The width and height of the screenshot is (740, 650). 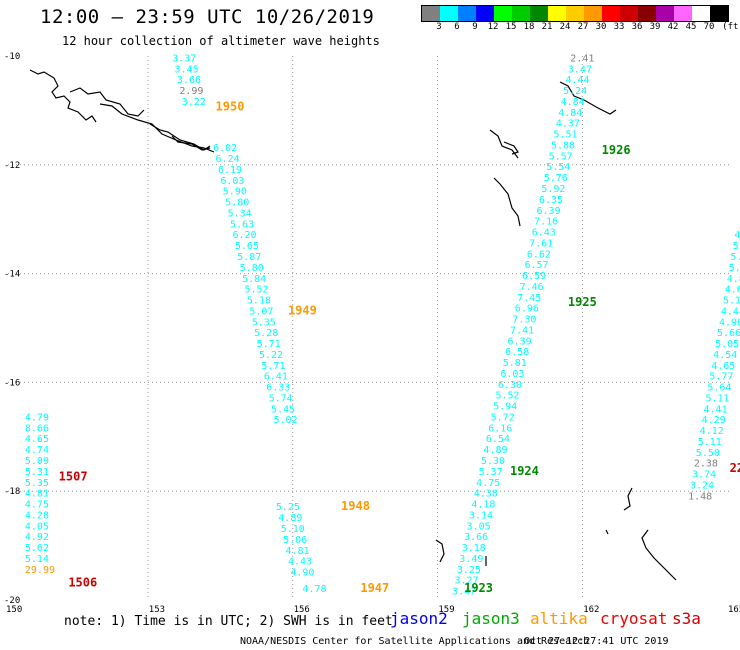 What do you see at coordinates (37, 472) in the screenshot?
I see `wave-height-value: 5.31` at bounding box center [37, 472].